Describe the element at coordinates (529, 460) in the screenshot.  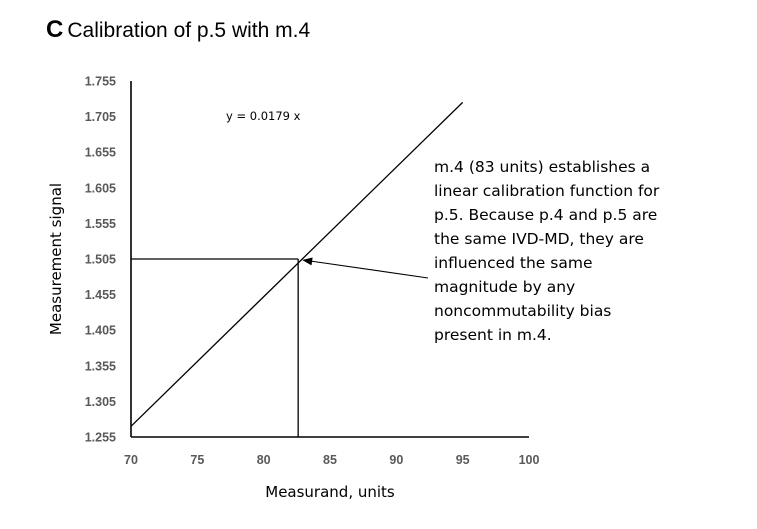
I see `x-tick-label: 100` at that location.